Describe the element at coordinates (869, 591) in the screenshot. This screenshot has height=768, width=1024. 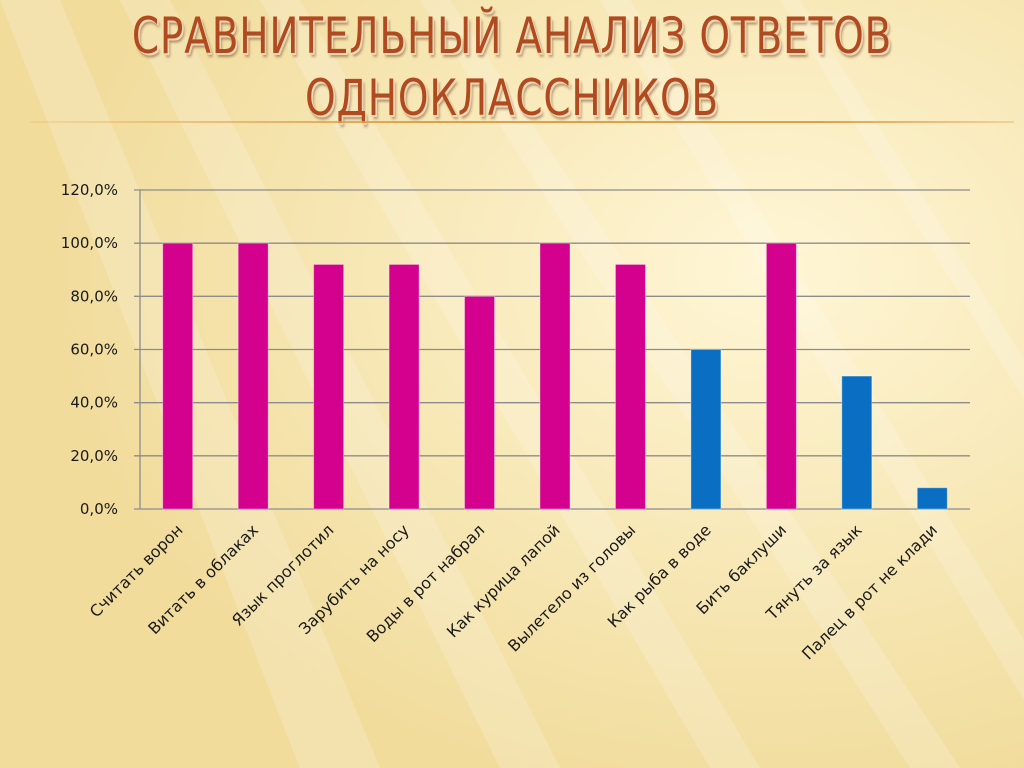
I see `category-label: Палец в рот не клади` at that location.